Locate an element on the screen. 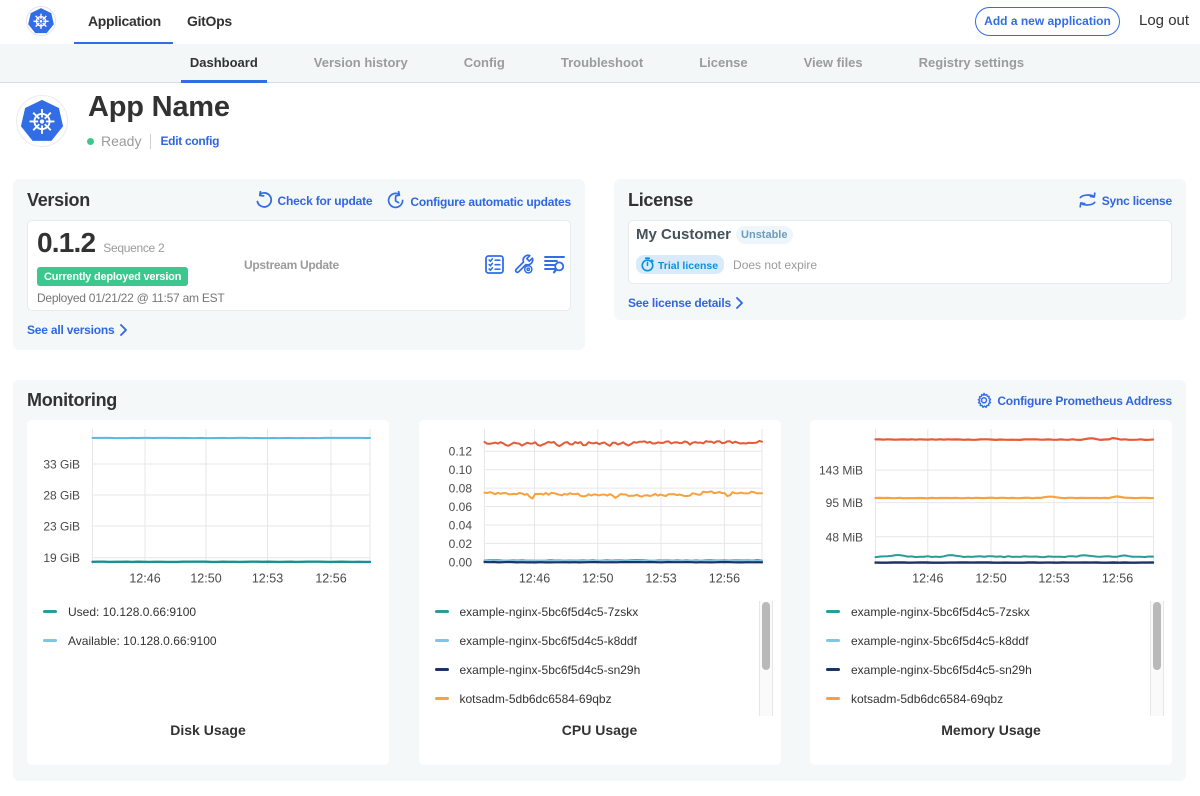 The image size is (1200, 796). svg-text: 23 GiB is located at coordinates (61, 527).